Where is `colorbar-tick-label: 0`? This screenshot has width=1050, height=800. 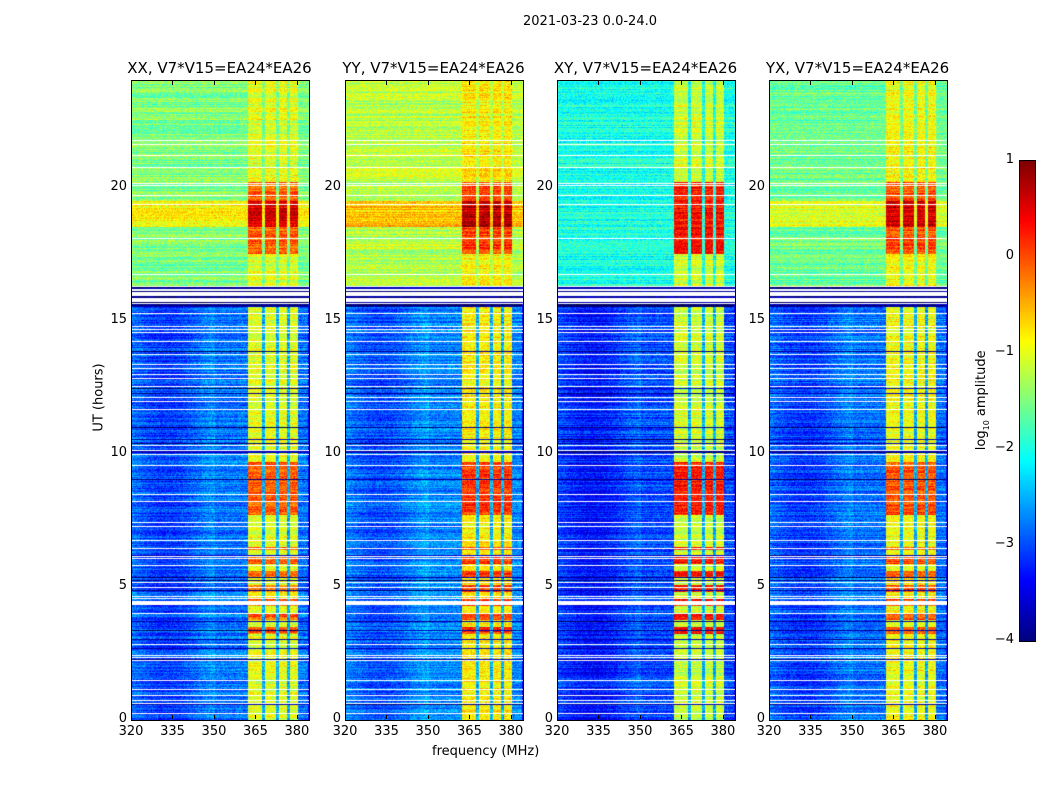
colorbar-tick-label: 0 is located at coordinates (1009, 255).